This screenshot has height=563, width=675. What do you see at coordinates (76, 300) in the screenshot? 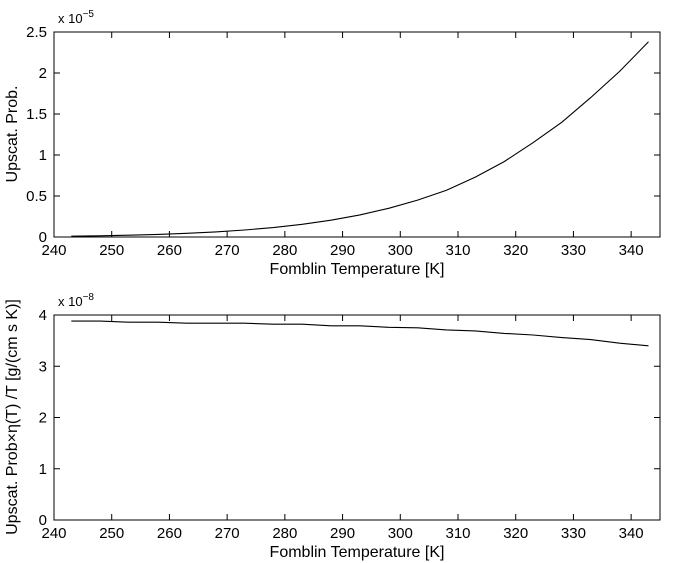
I see `y-multiplier-label: x 10−8` at bounding box center [76, 300].